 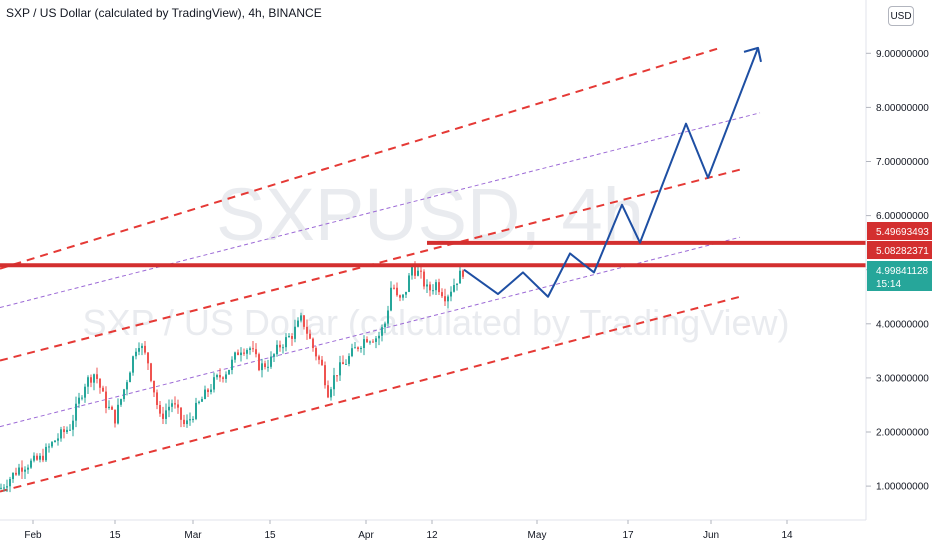 I want to click on time-tick-label: 12, so click(x=432, y=535).